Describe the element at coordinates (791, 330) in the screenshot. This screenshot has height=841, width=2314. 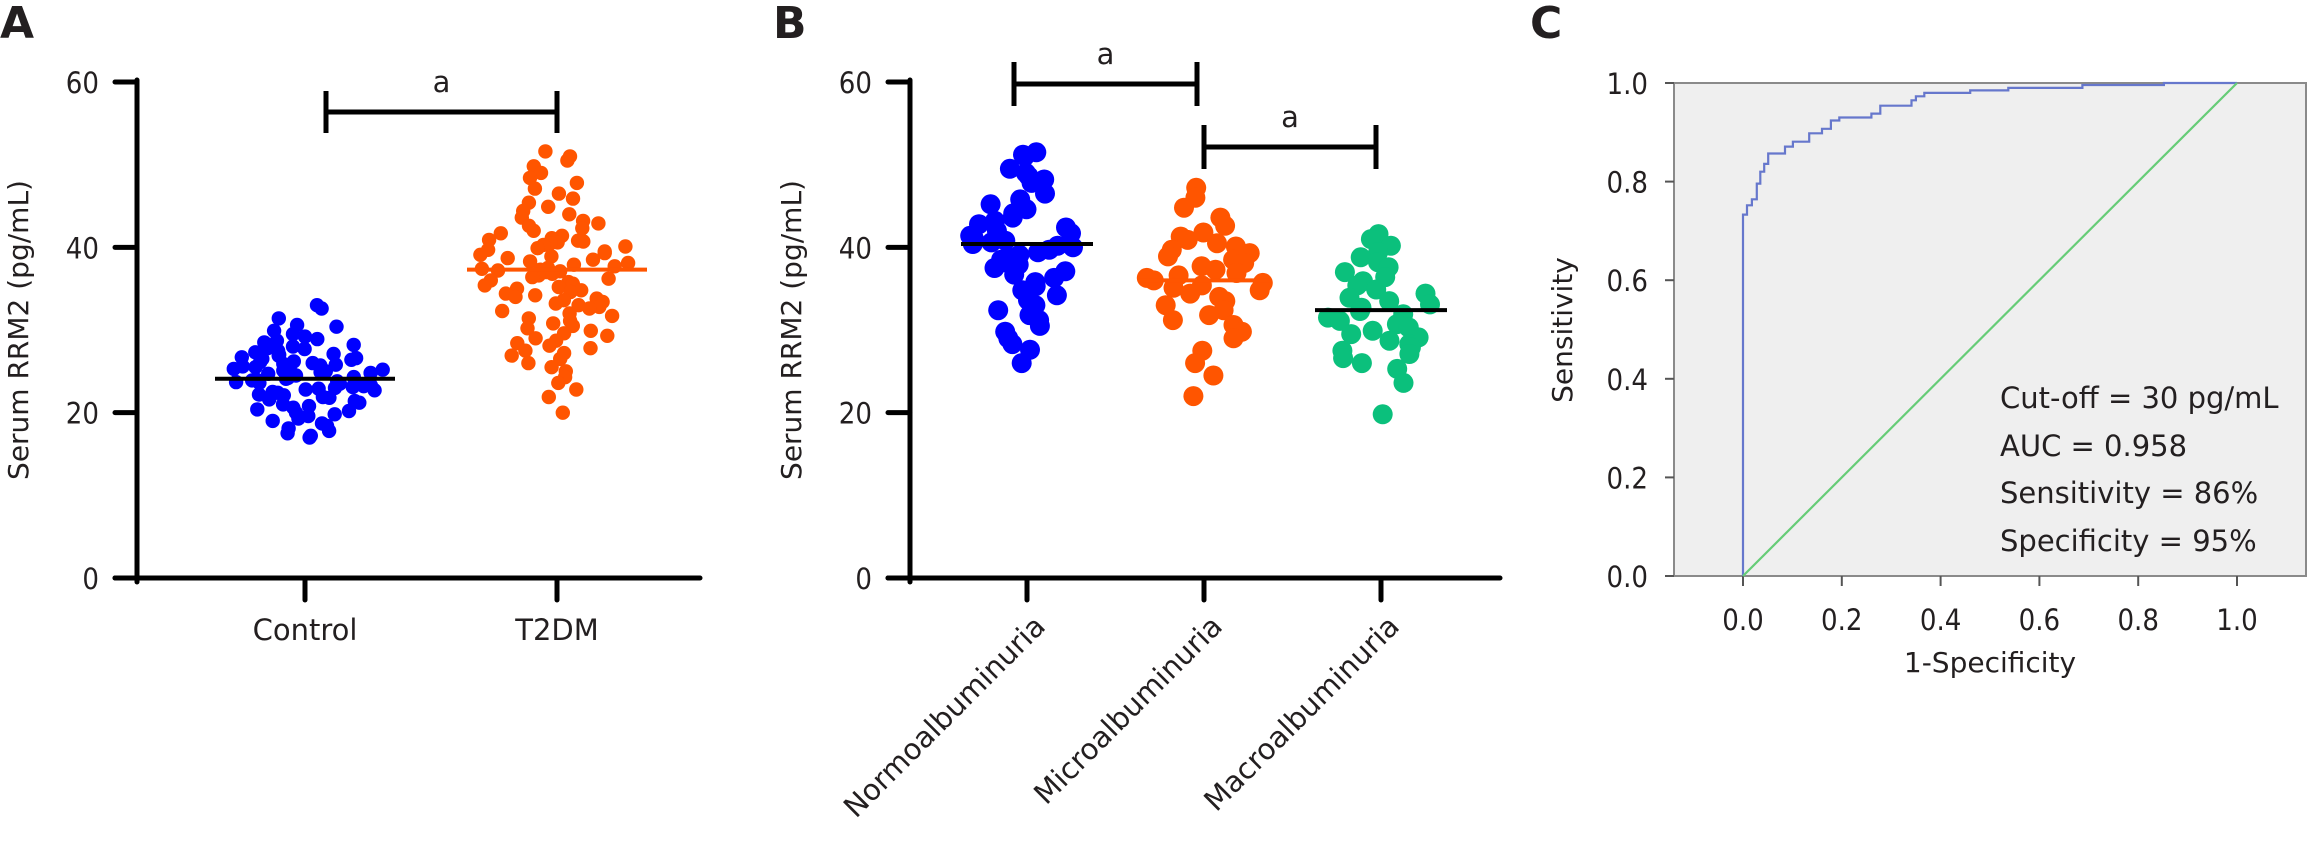
I see `y-axis-title-b: Serum RRM2 (pg/mL)` at that location.